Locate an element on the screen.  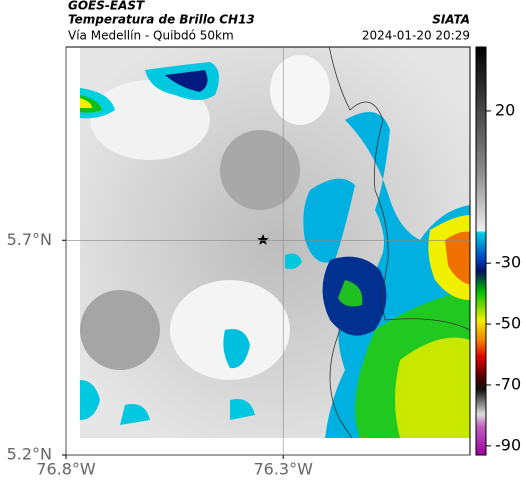
colorbar-tick-label: -70 is located at coordinates (508, 383).